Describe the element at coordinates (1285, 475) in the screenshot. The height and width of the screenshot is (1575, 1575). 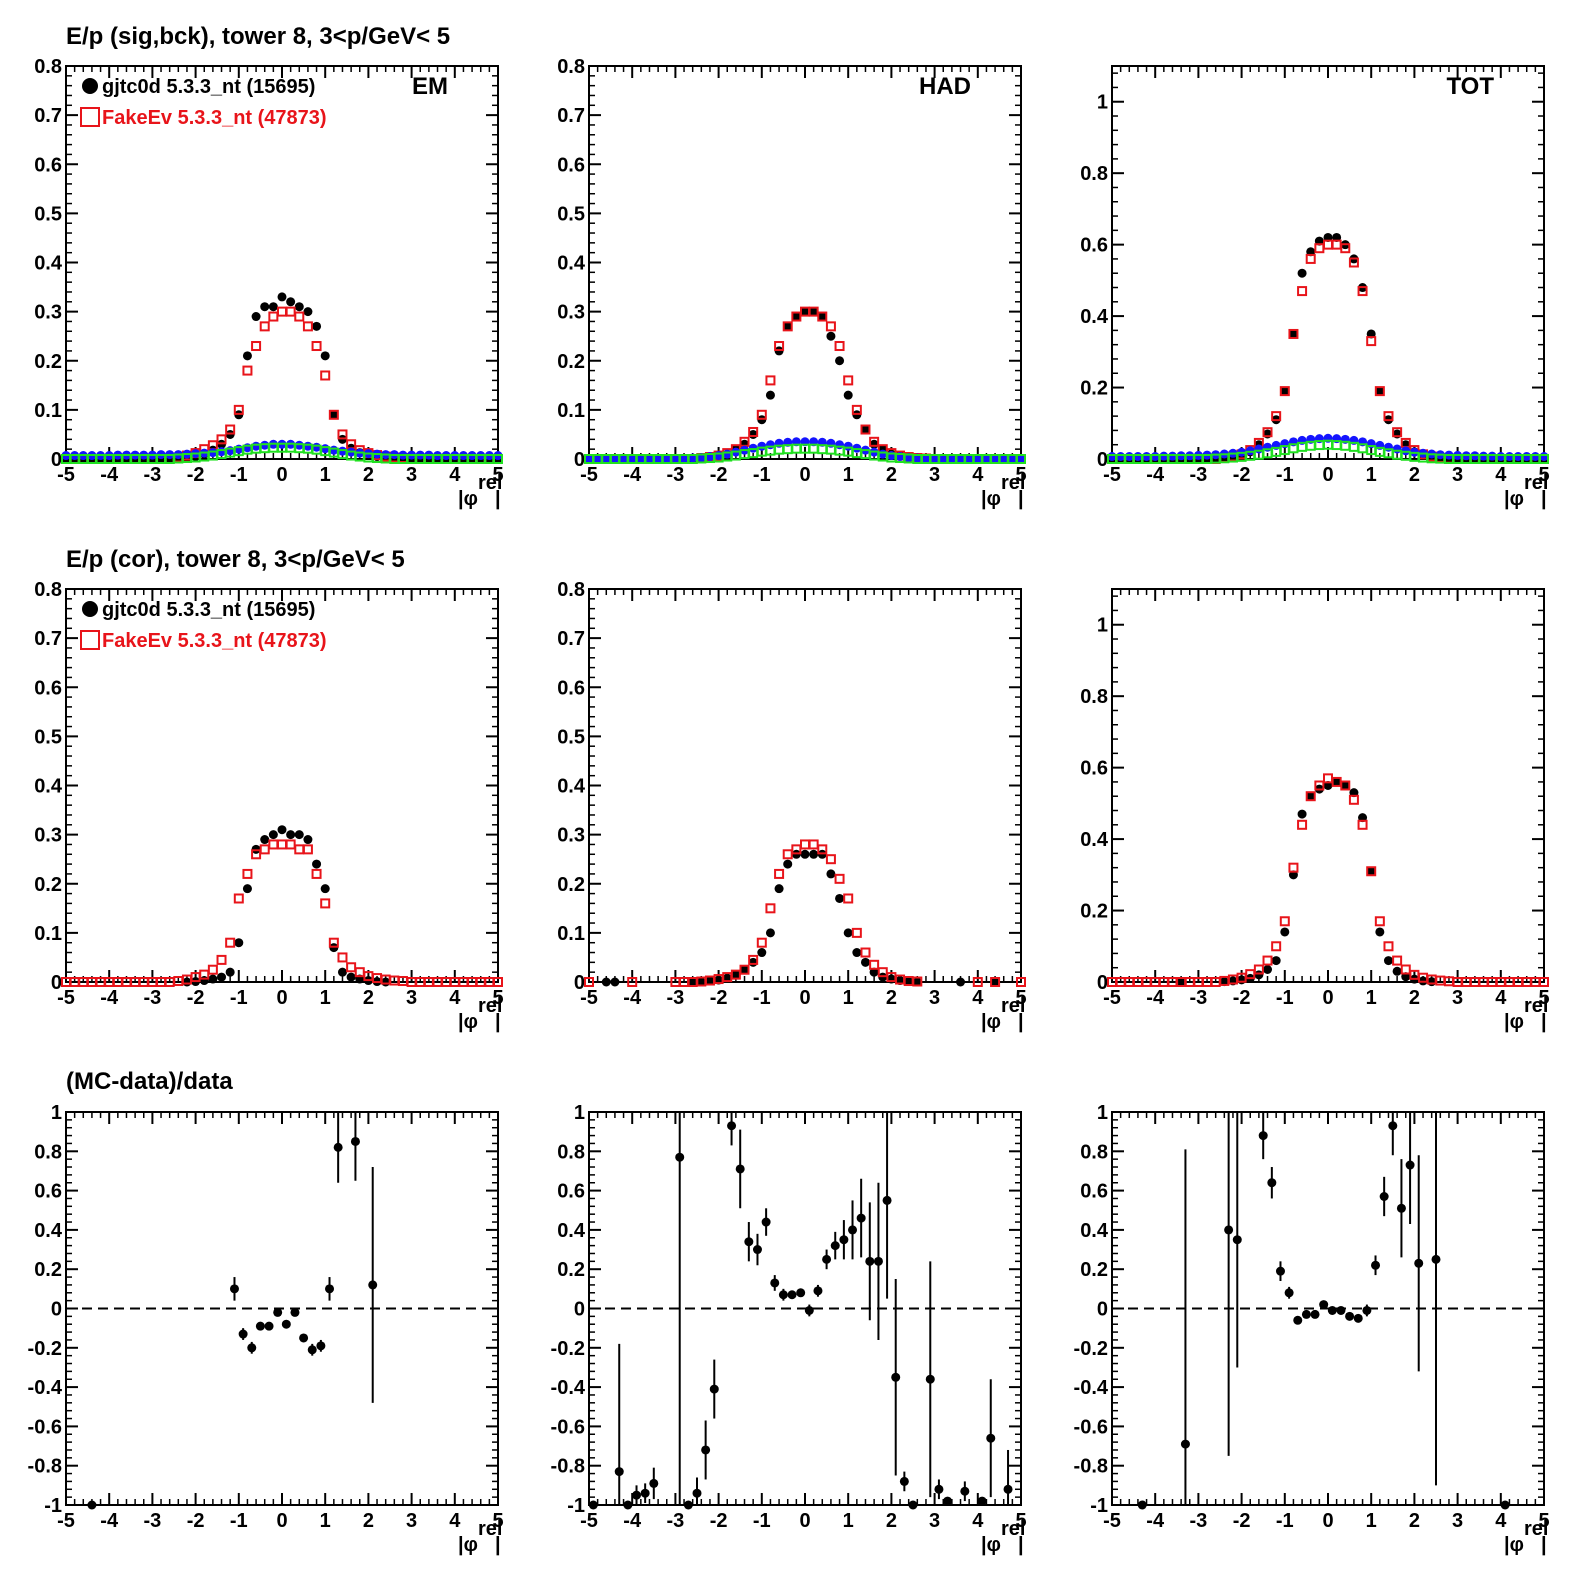
I see `x-tick-label: -1` at that location.